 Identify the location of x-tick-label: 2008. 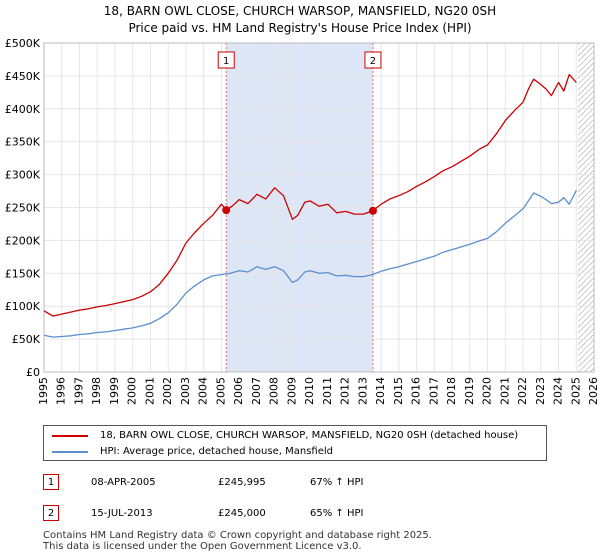
(274, 391).